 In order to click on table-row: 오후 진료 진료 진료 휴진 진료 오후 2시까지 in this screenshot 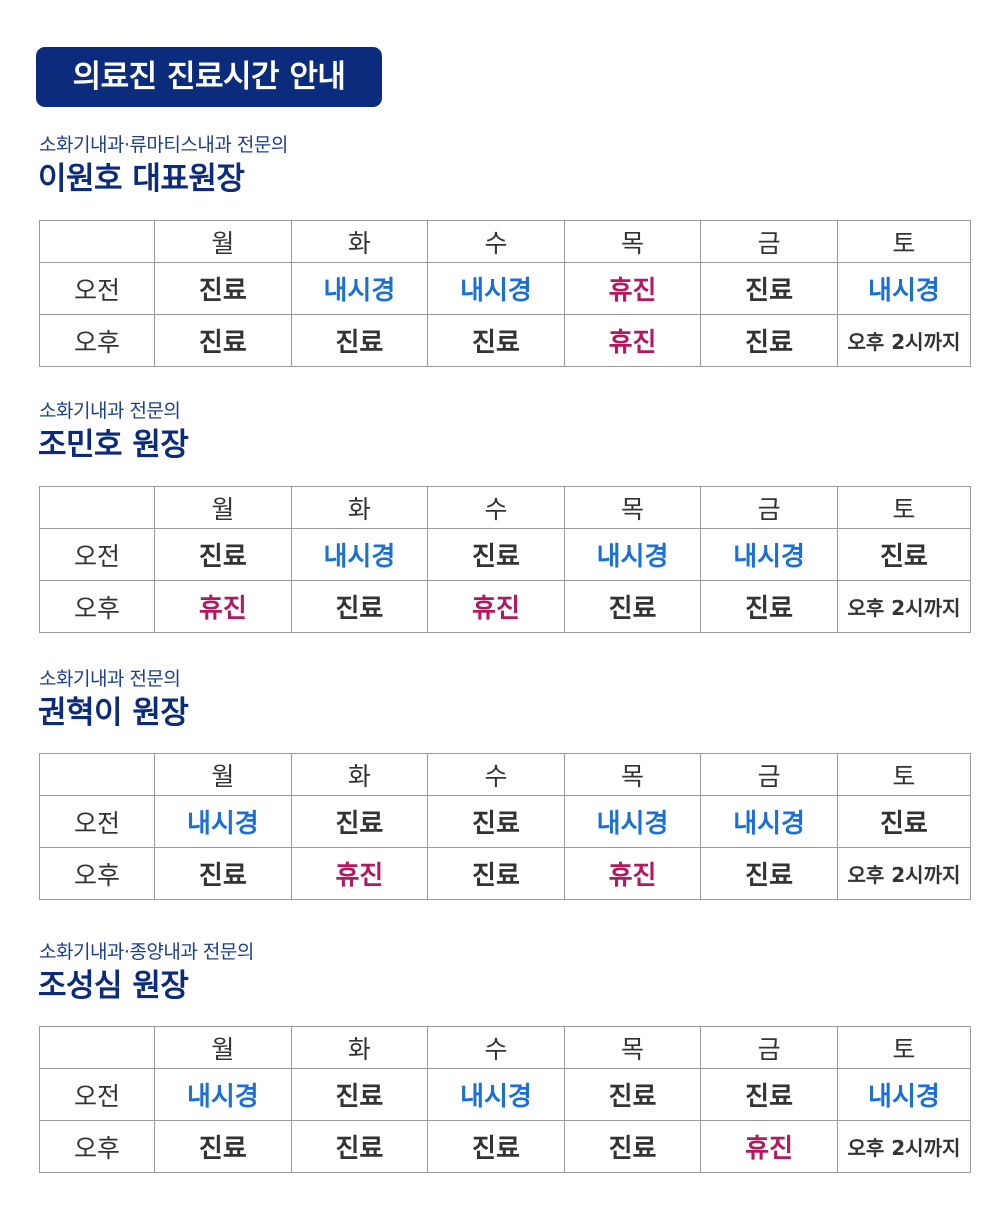, I will do `click(505, 340)`.